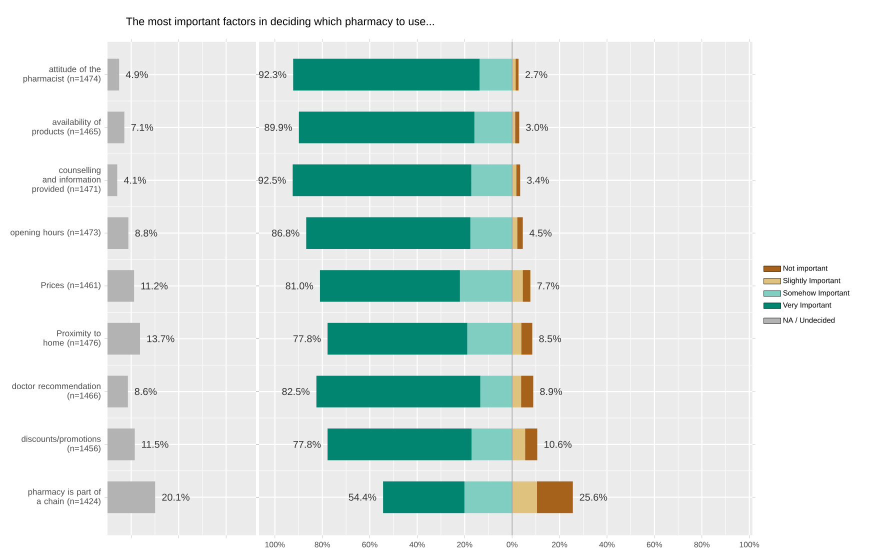  Describe the element at coordinates (537, 74) in the screenshot. I see `text: 2.7%` at that location.